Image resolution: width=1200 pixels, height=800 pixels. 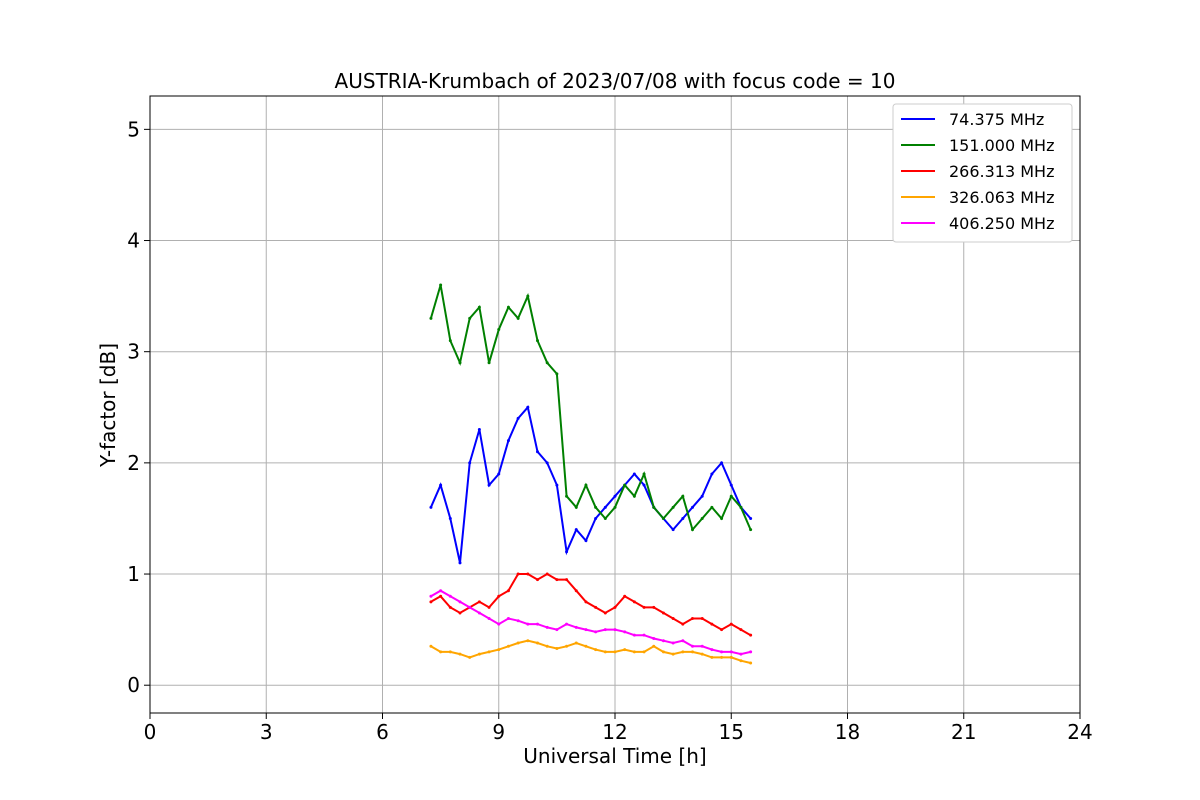 I want to click on legend-label: 74.375 MHz, so click(x=996, y=119).